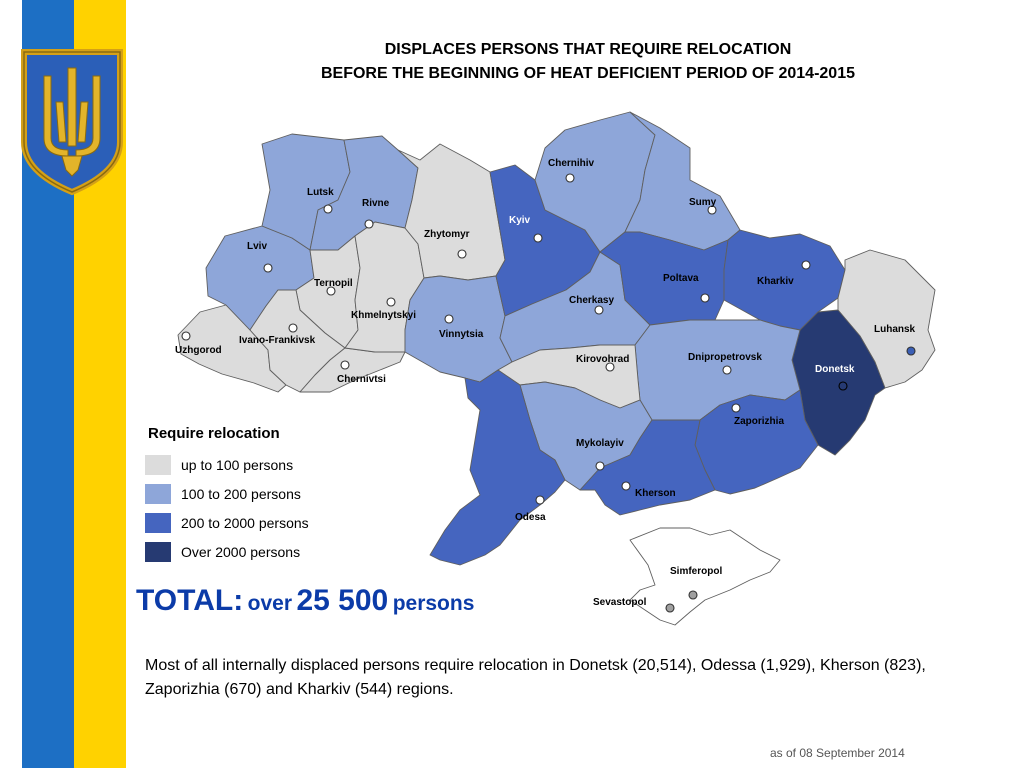 This screenshot has width=1024, height=768. I want to click on city-label-zaporizhia: Zaporizhia, so click(759, 421).